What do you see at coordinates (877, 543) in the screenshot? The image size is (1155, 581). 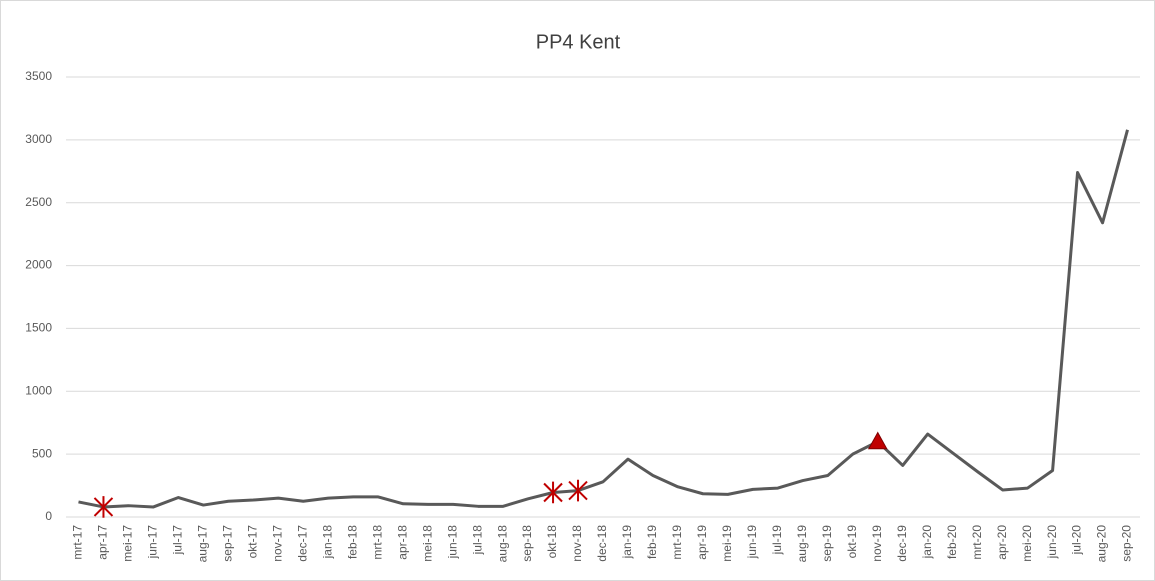 I see `x-tick-label: nov-19` at bounding box center [877, 543].